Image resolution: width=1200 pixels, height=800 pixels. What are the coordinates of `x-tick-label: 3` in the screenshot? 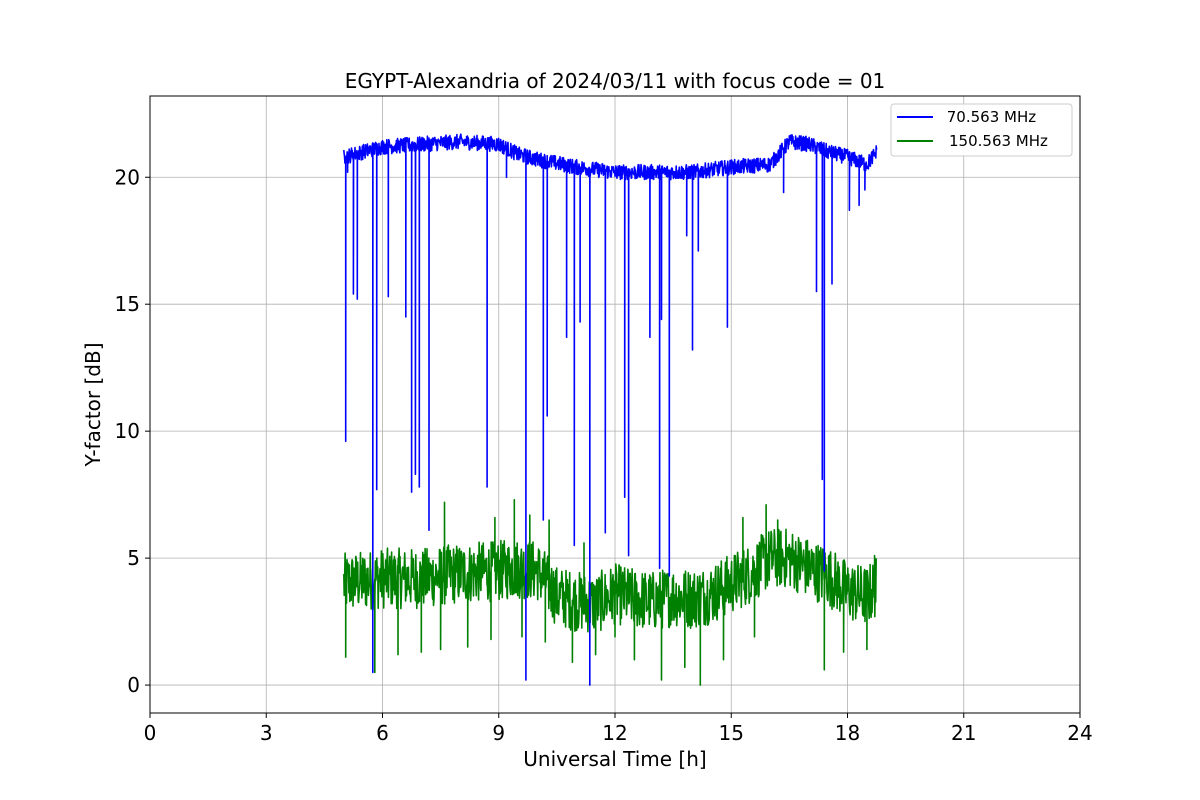 It's located at (266, 733).